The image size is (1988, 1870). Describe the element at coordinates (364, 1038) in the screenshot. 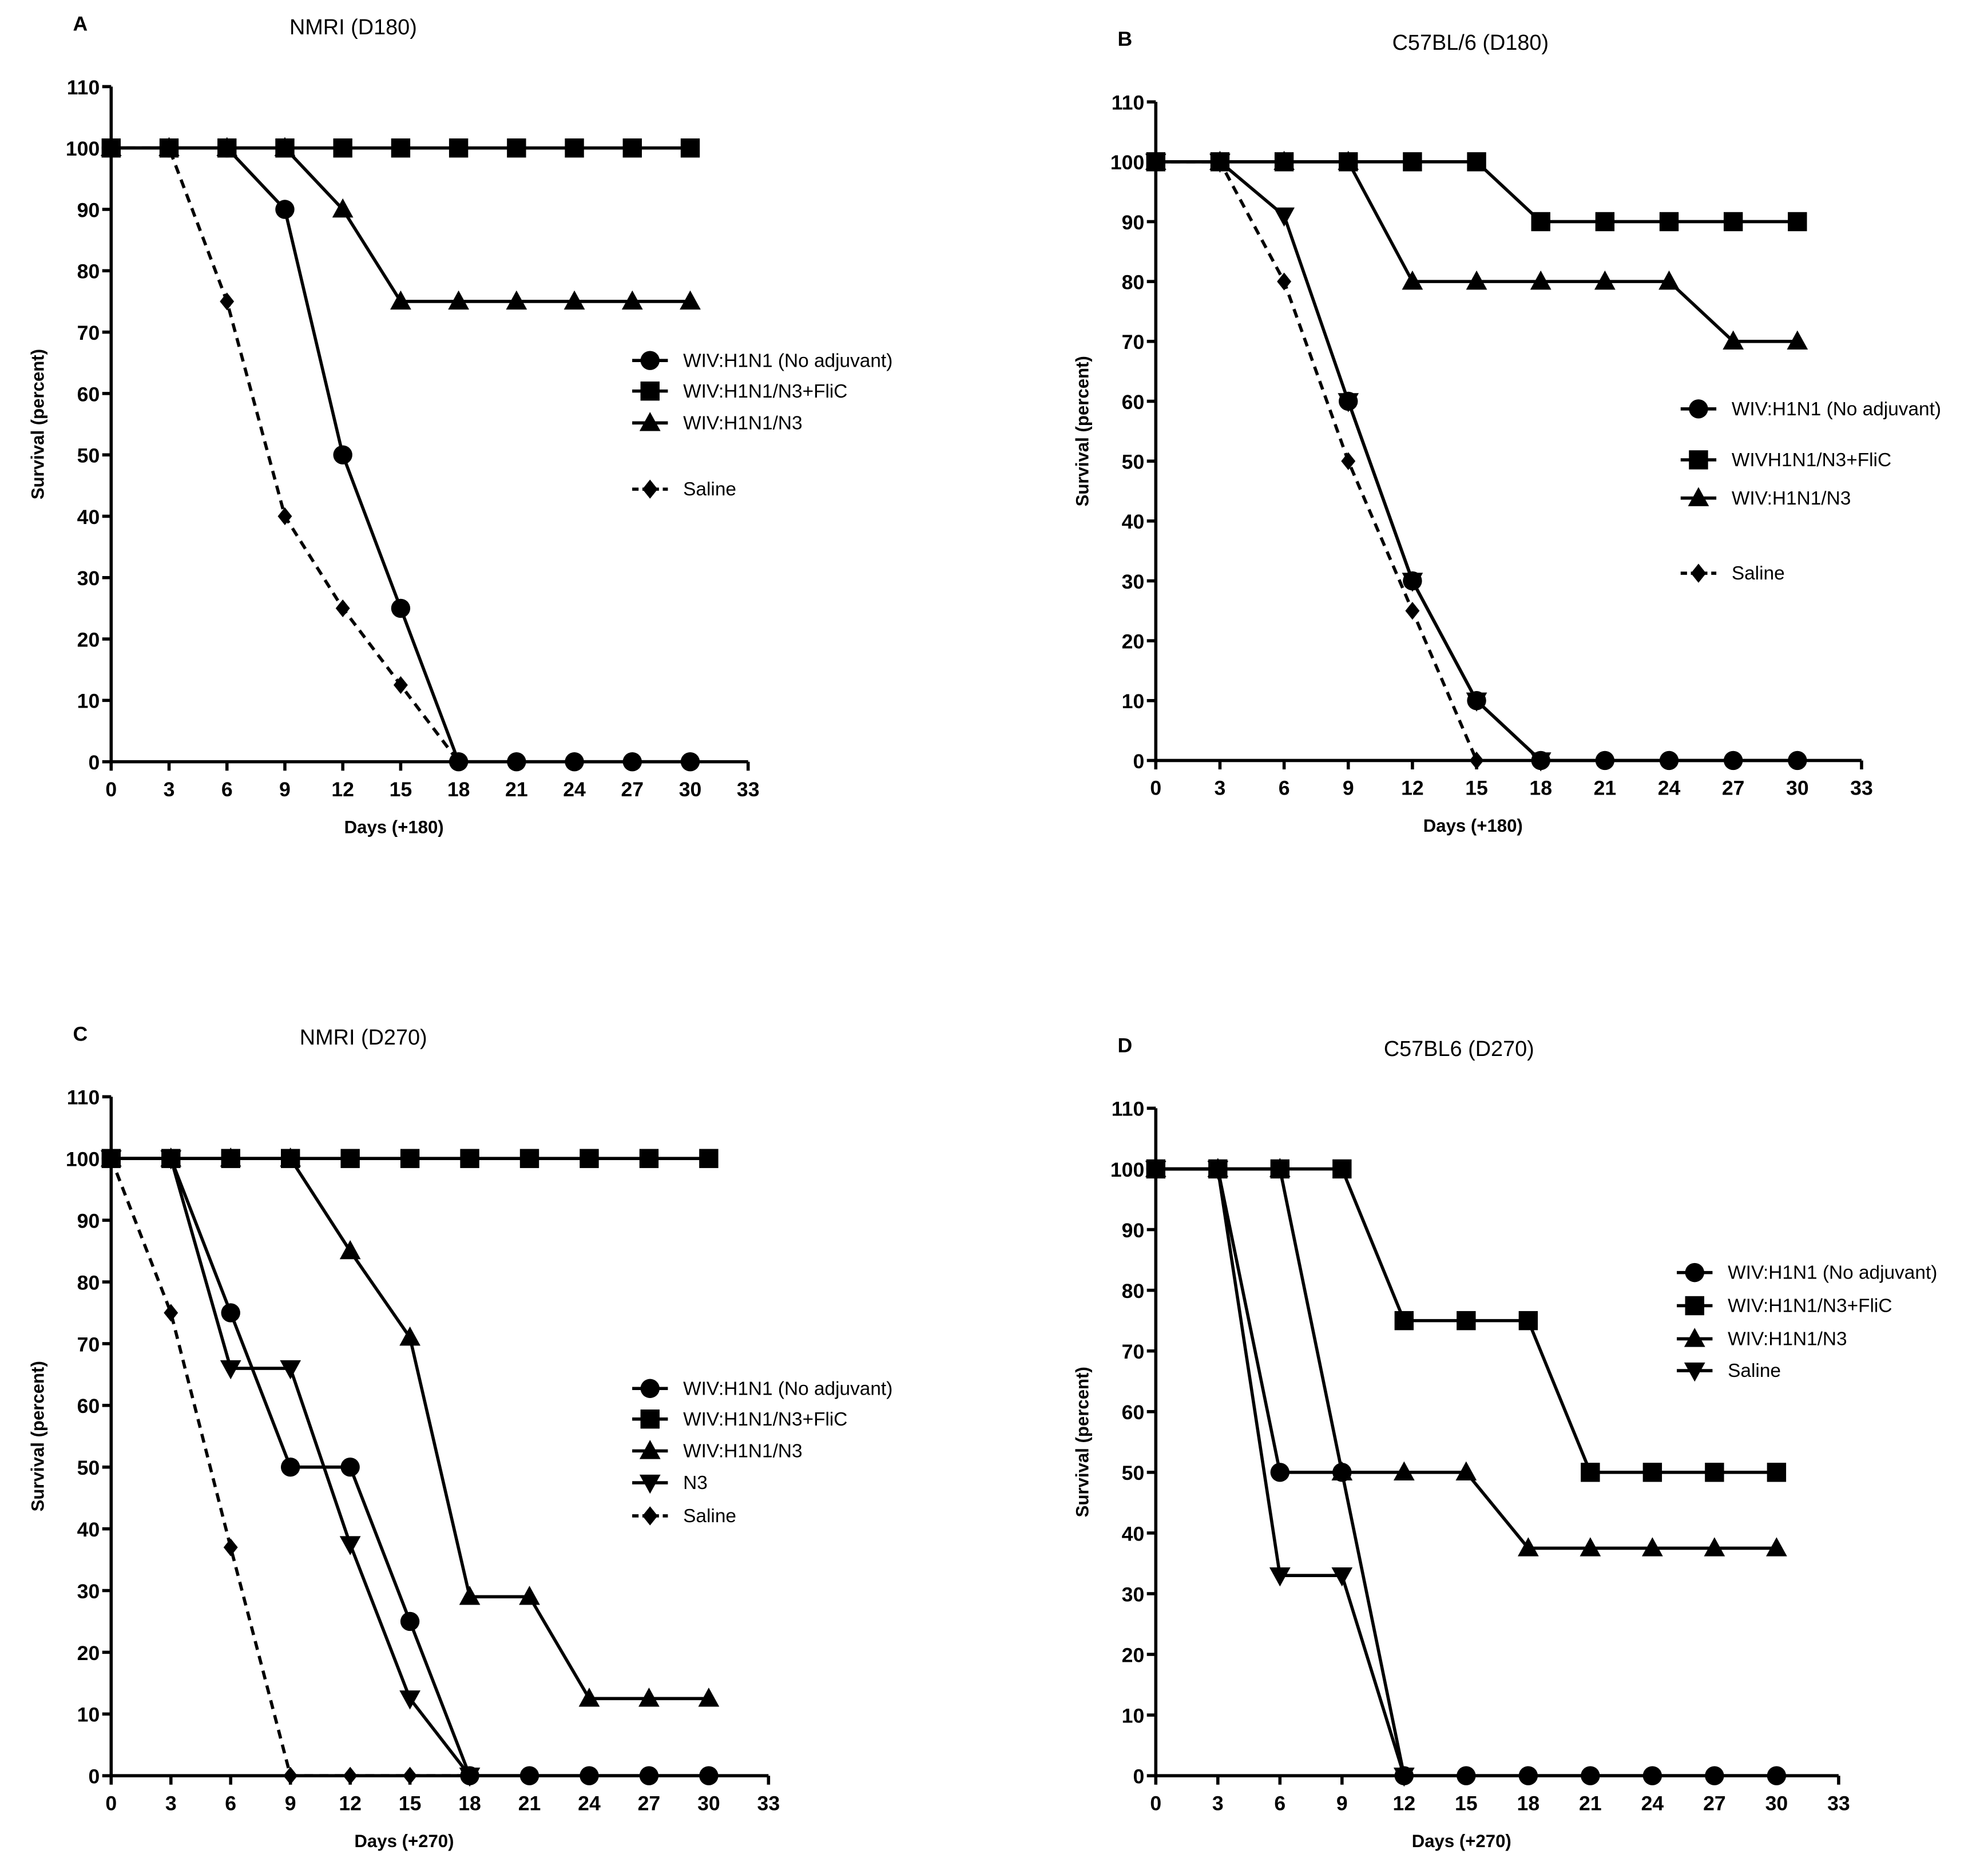

I see `chart-title: NMRI (D270)` at that location.